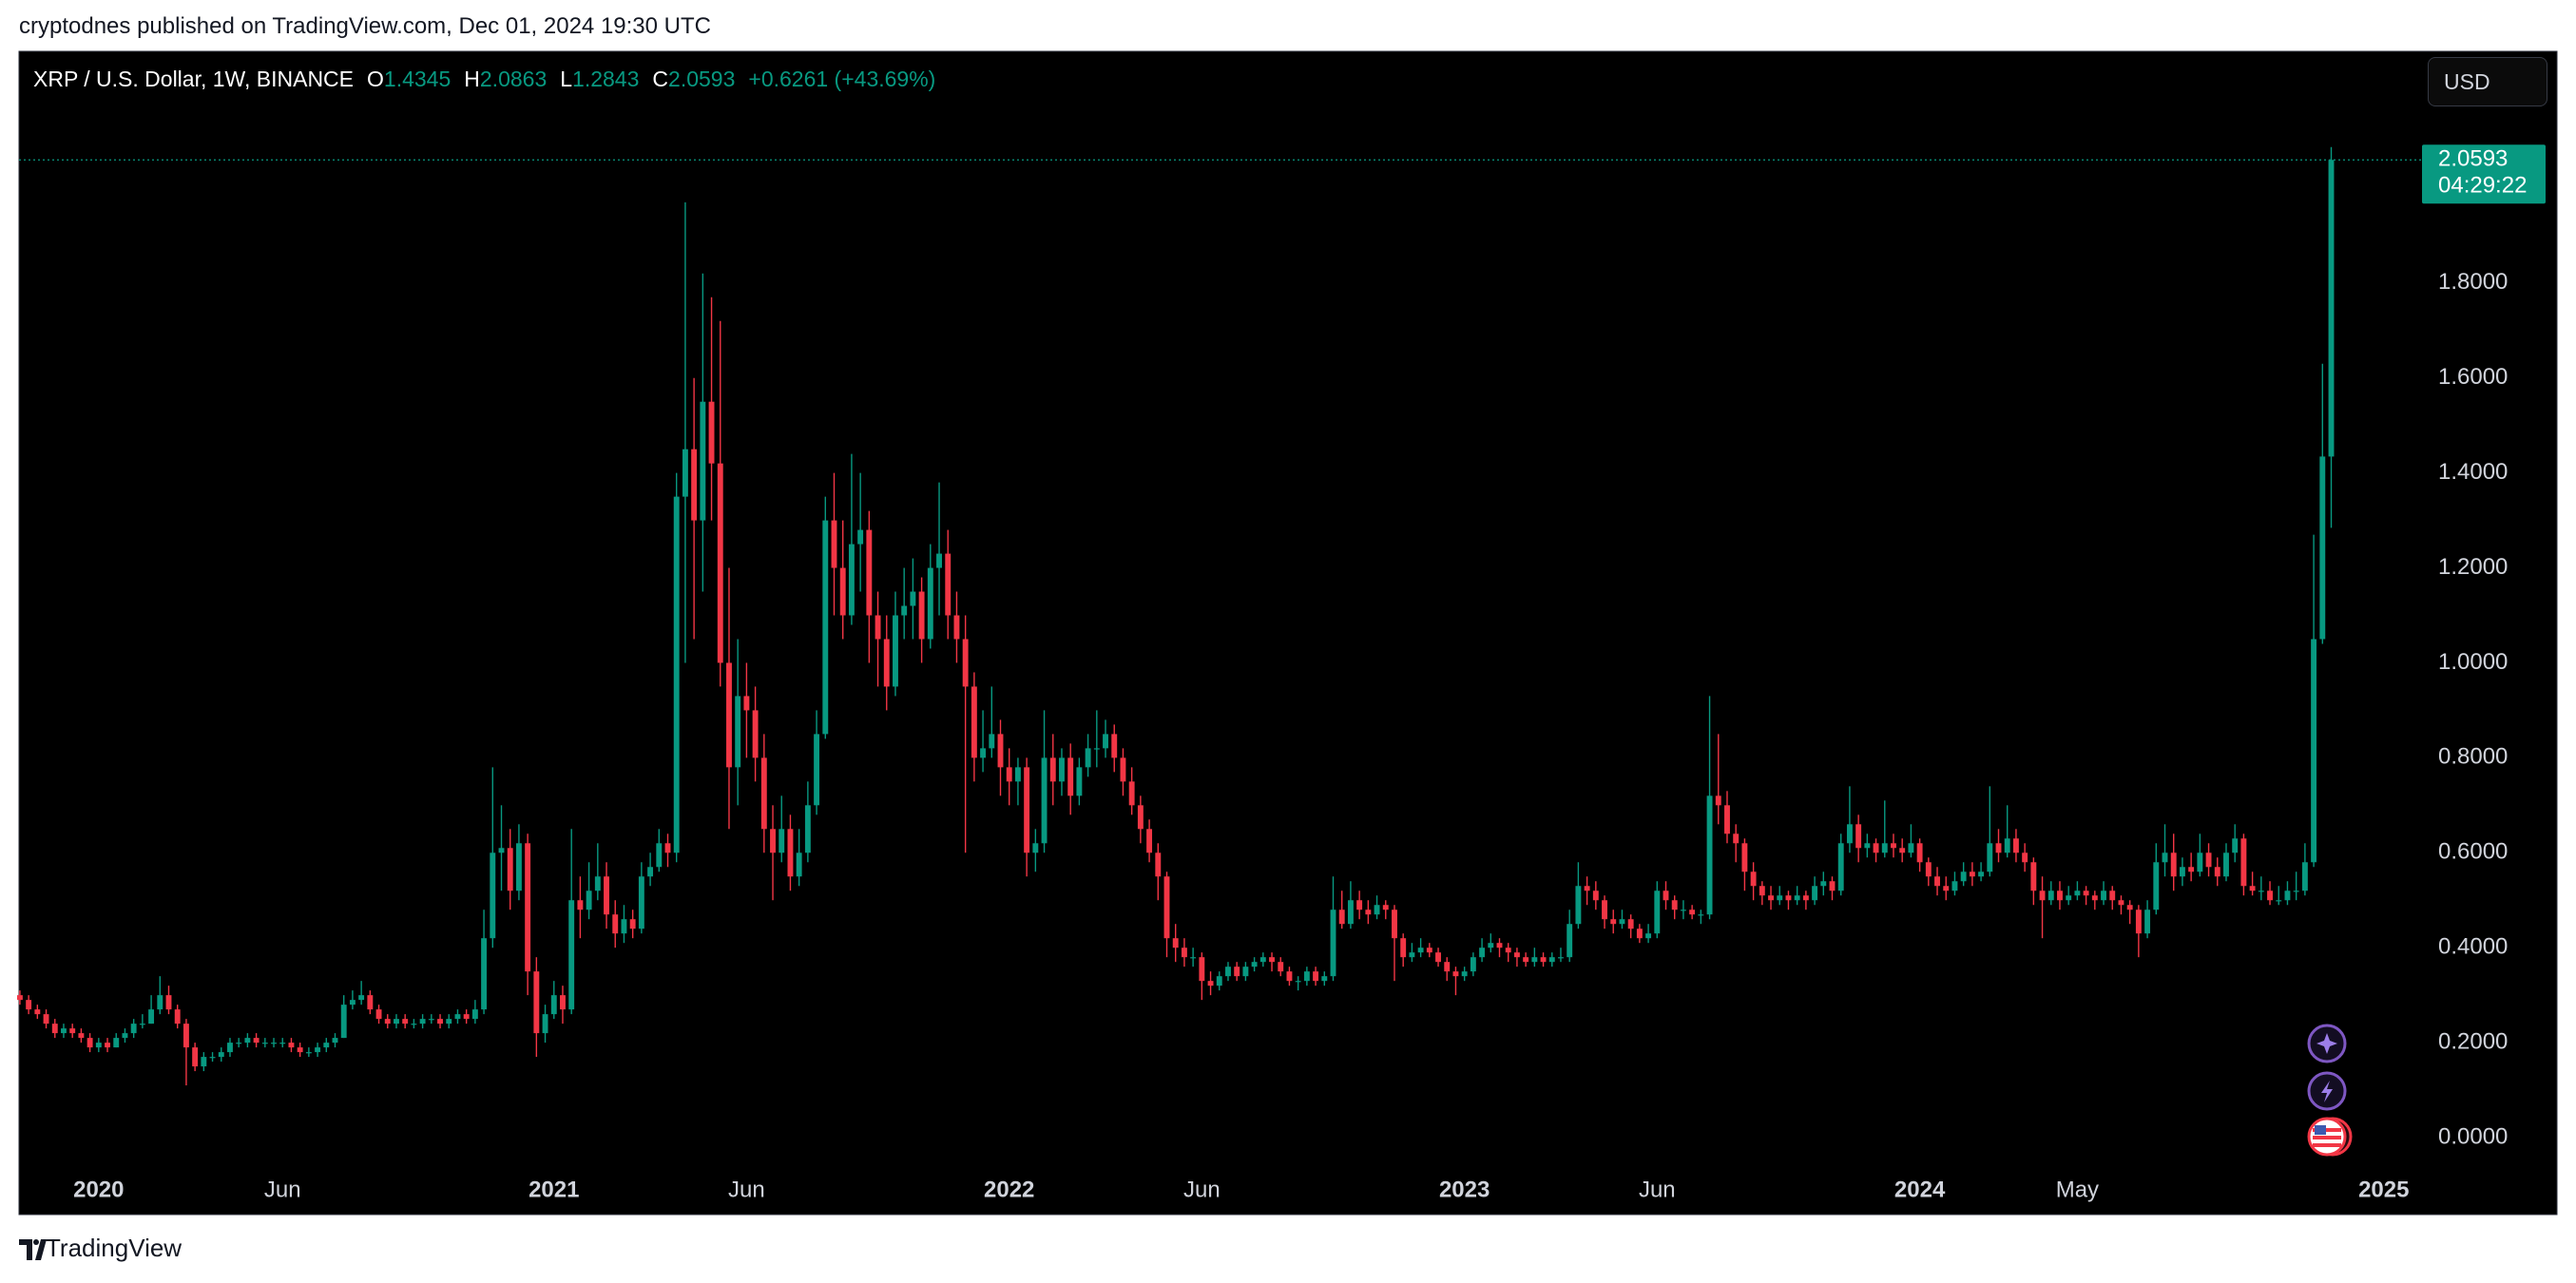 This screenshot has width=2576, height=1283. I want to click on x-tick-label: 2022, so click(1009, 1189).